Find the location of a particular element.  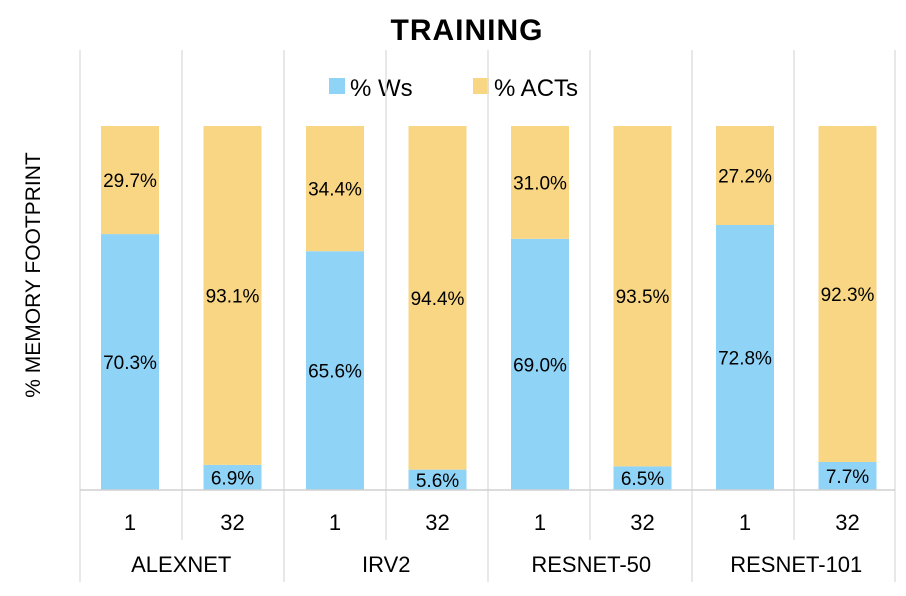

data-label-ws: 5.6% is located at coordinates (437, 481).